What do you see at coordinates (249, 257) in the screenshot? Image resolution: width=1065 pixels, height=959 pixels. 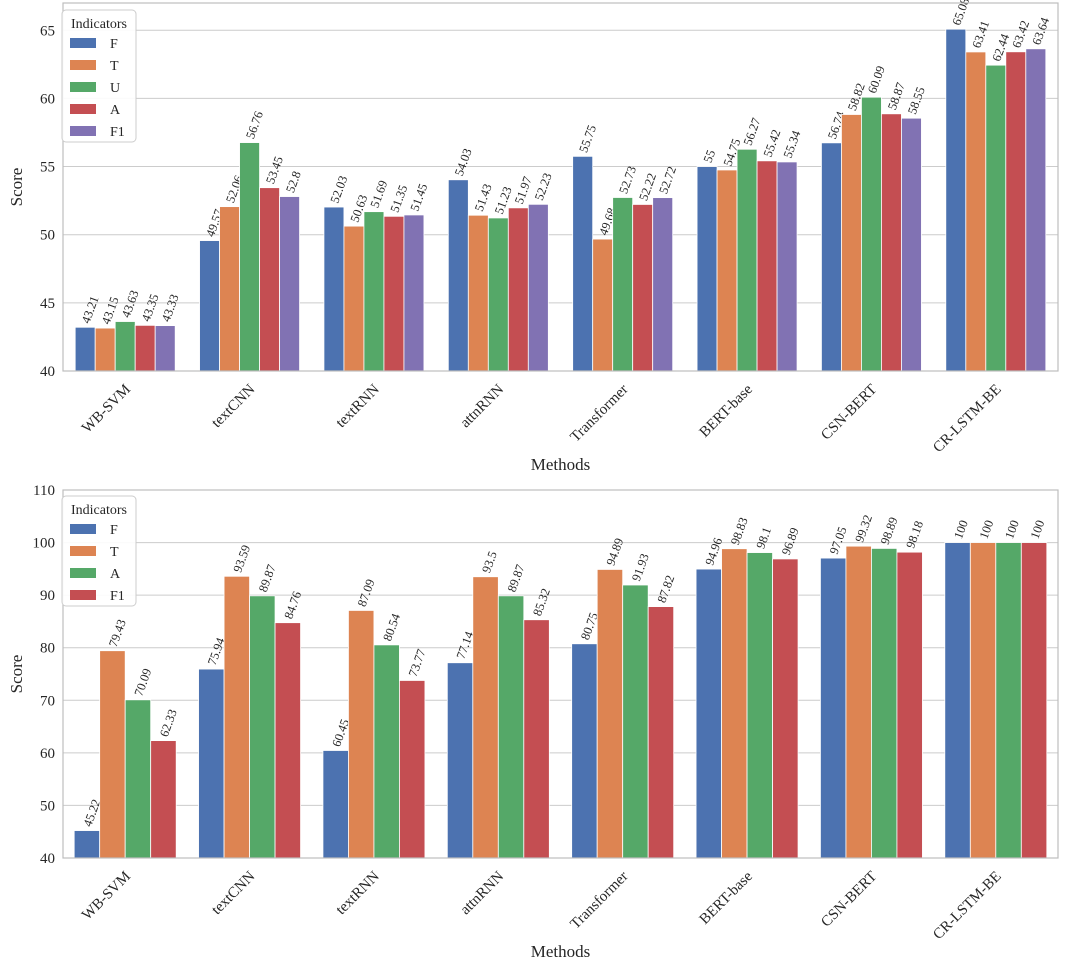 I see `bar-u-textcnn` at bounding box center [249, 257].